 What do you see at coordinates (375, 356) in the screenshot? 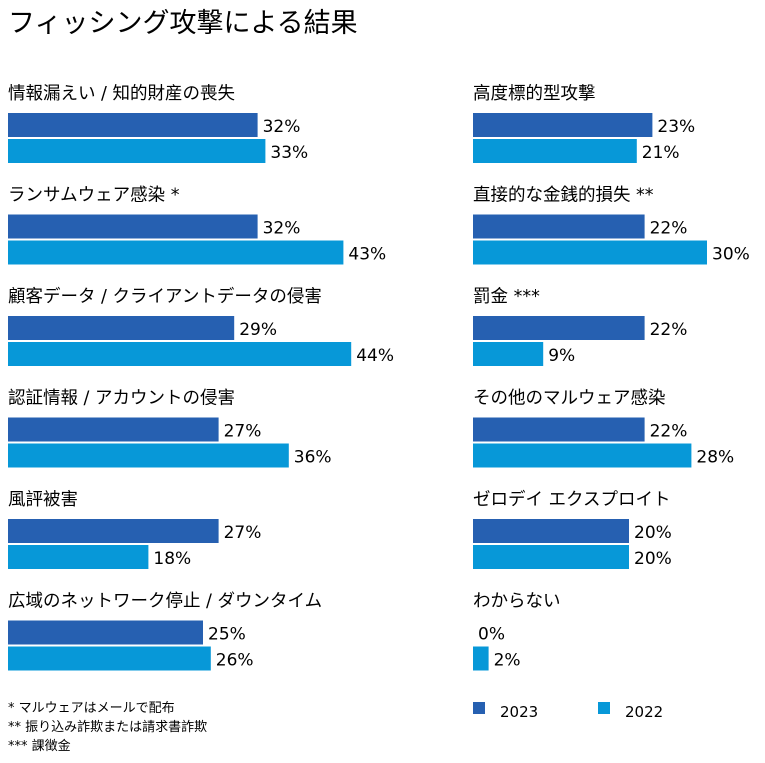
I see `value-label: 44%` at bounding box center [375, 356].